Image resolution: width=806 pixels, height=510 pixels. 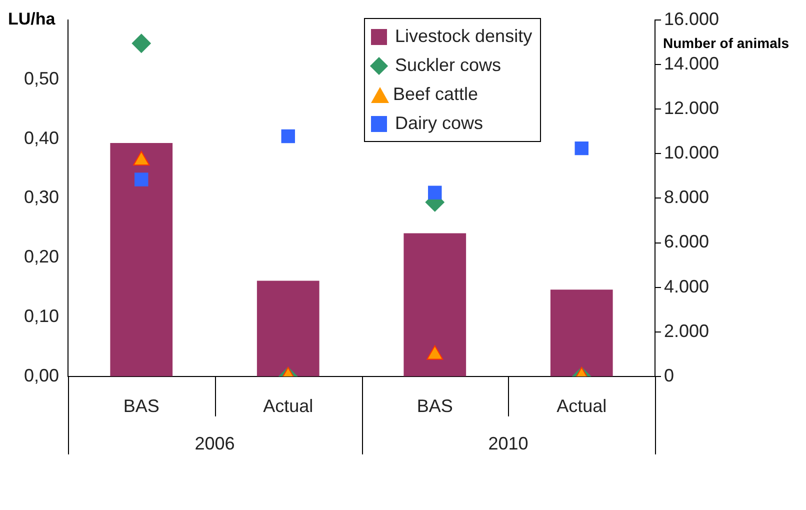 I want to click on y2-tick-label: 0, so click(x=669, y=375).